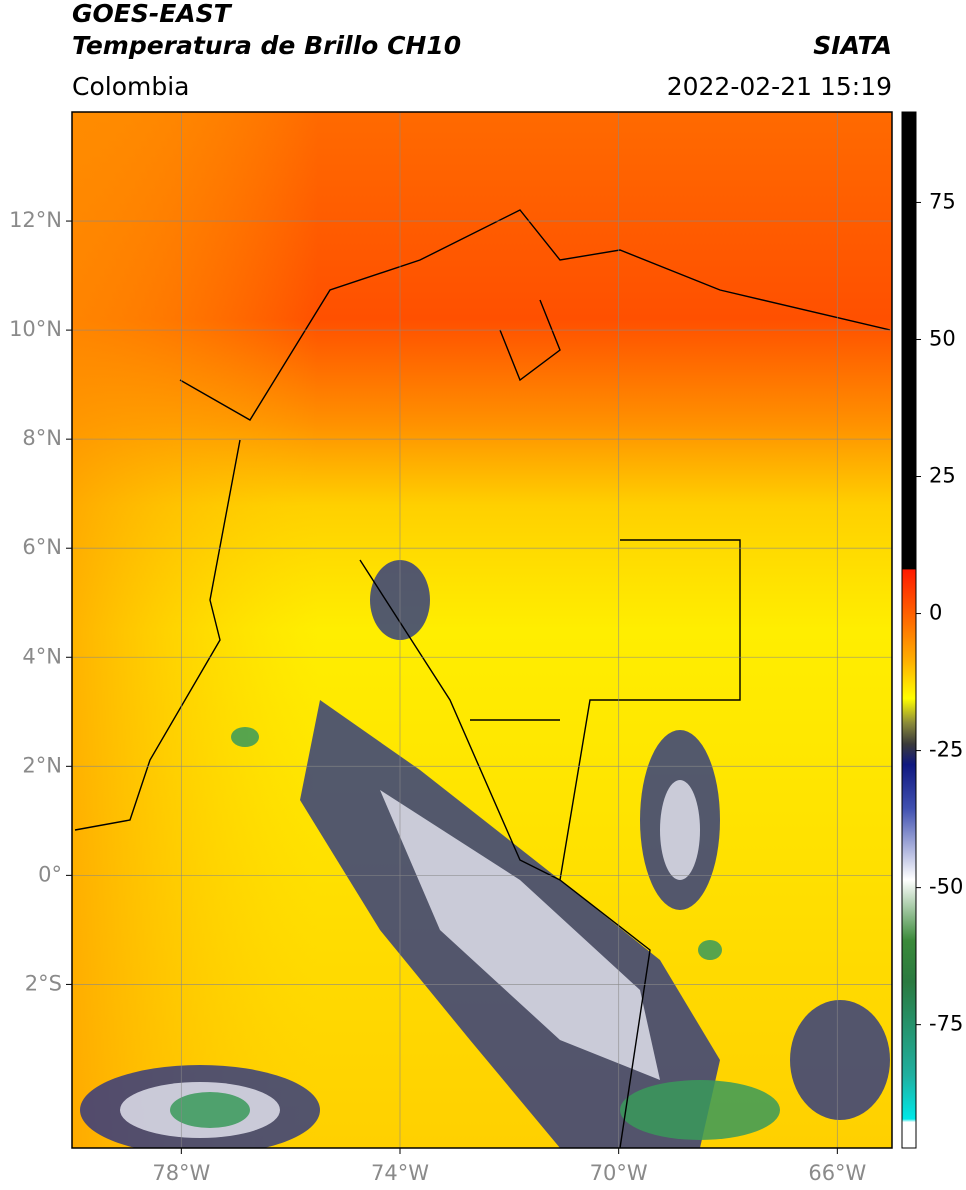 The width and height of the screenshot is (966, 1190). What do you see at coordinates (942, 338) in the screenshot?
I see `colorbar-tick-label: 50` at bounding box center [942, 338].